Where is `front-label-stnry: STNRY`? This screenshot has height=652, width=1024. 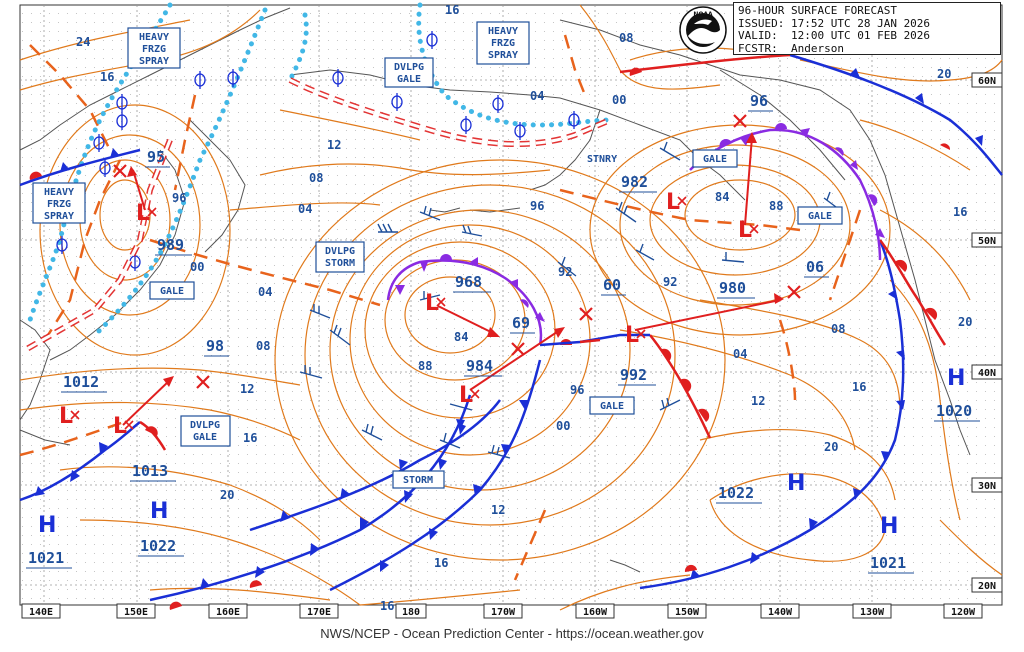
front-label-stnry: STNRY is located at coordinates (602, 159).